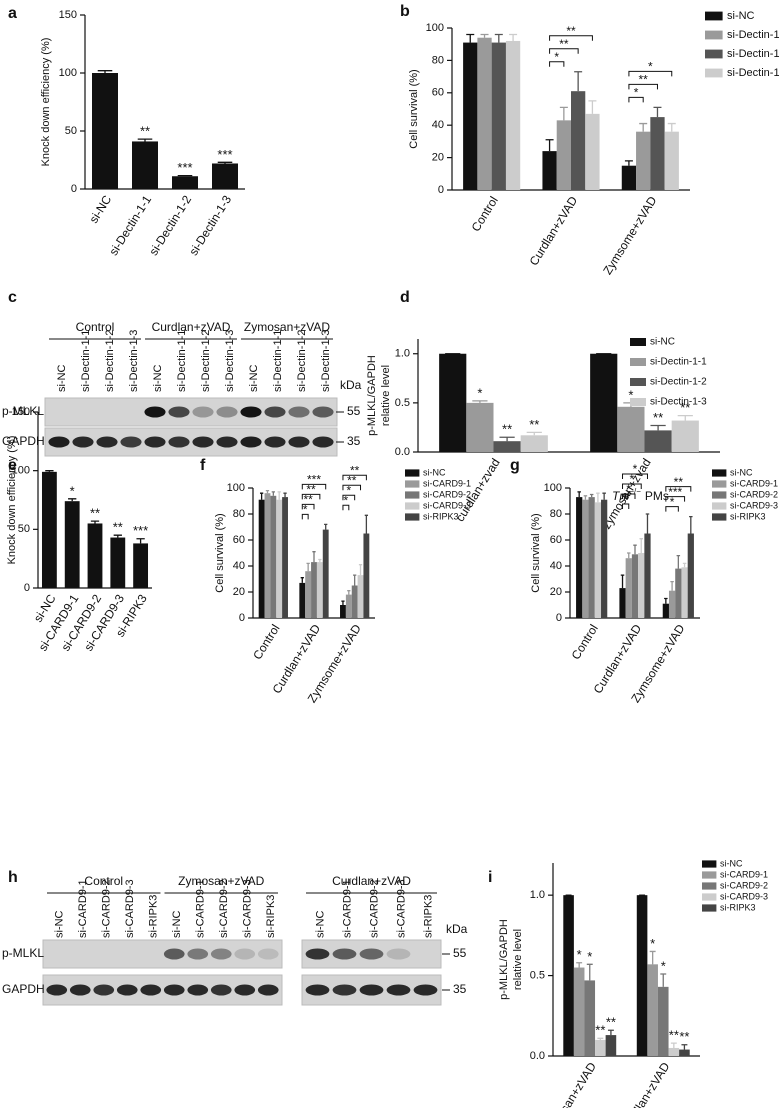 The width and height of the screenshot is (779, 1108). What do you see at coordinates (731, 863) in the screenshot?
I see `legend-label: si-NC` at bounding box center [731, 863].